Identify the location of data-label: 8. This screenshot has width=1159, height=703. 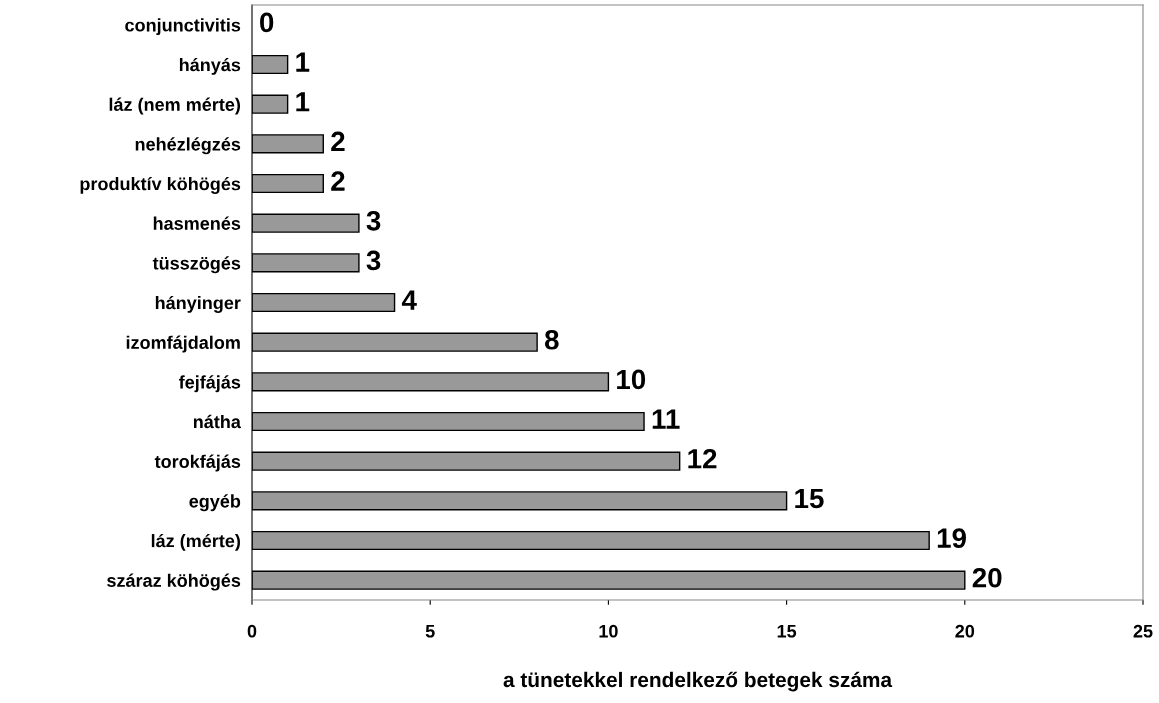
(551, 339).